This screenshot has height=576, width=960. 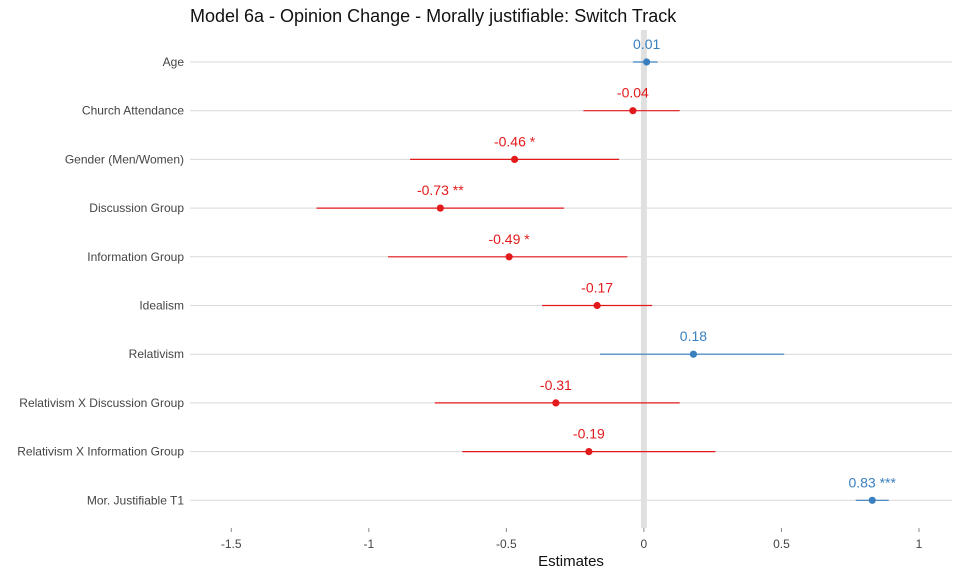 I want to click on x-tick-label: -1.5, so click(x=231, y=544).